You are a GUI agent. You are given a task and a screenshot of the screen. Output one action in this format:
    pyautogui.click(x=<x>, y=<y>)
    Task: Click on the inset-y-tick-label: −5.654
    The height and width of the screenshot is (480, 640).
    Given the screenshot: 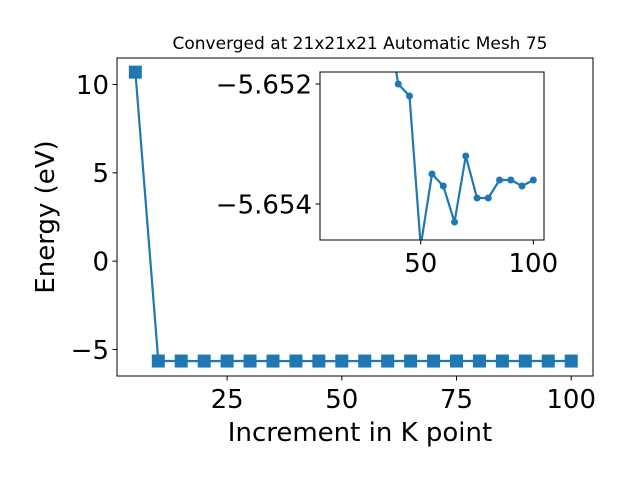 What is the action you would take?
    pyautogui.click(x=264, y=205)
    